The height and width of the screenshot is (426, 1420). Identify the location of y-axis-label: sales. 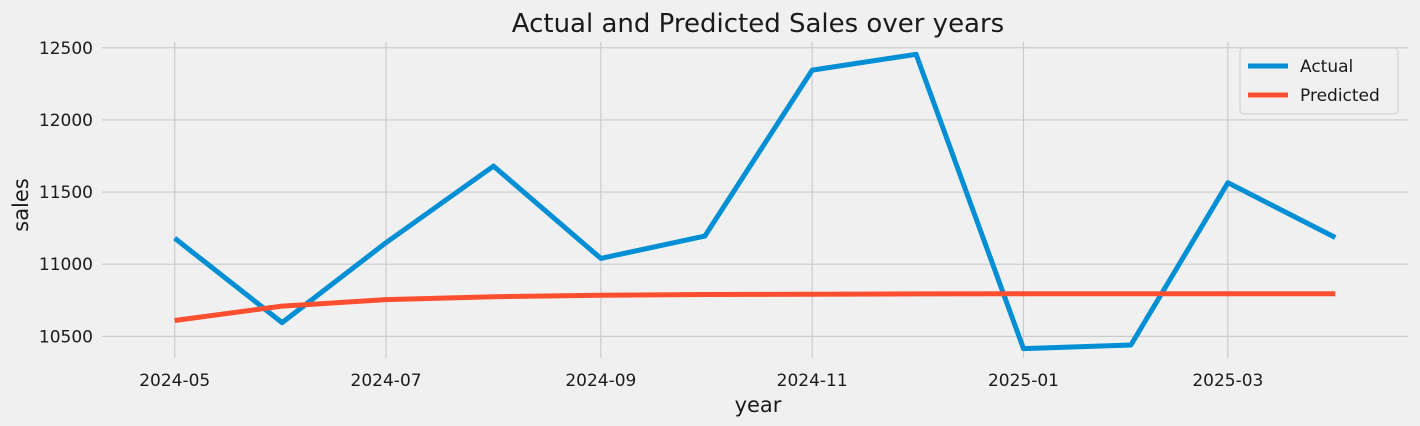
(21, 205).